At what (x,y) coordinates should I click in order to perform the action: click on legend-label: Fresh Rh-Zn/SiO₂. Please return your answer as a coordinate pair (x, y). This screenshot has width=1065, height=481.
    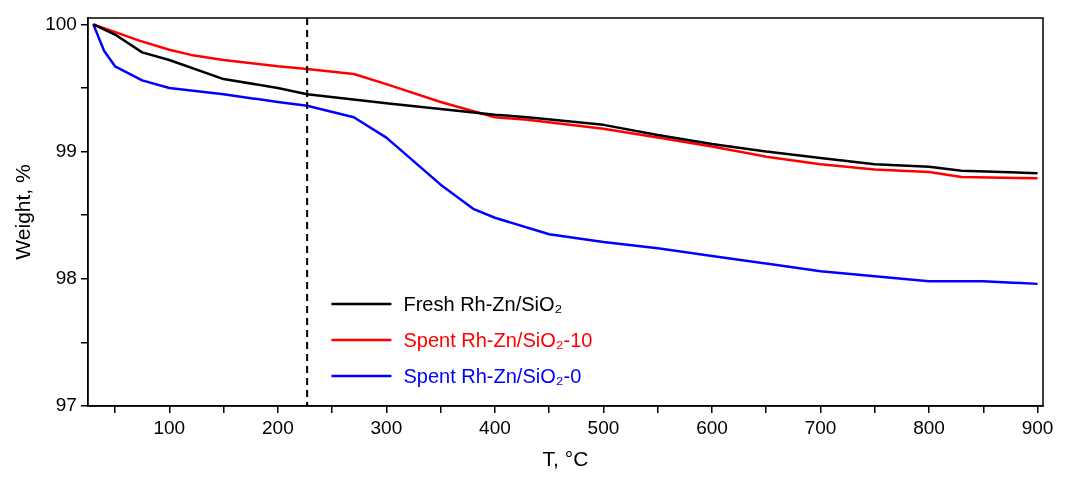
    Looking at the image, I should click on (483, 303).